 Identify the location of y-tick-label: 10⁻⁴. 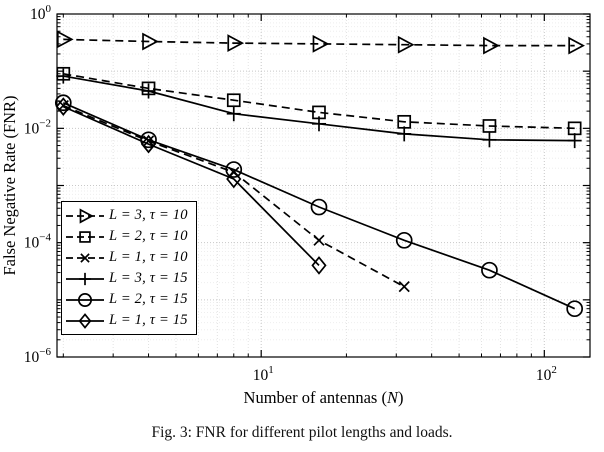
(38, 242).